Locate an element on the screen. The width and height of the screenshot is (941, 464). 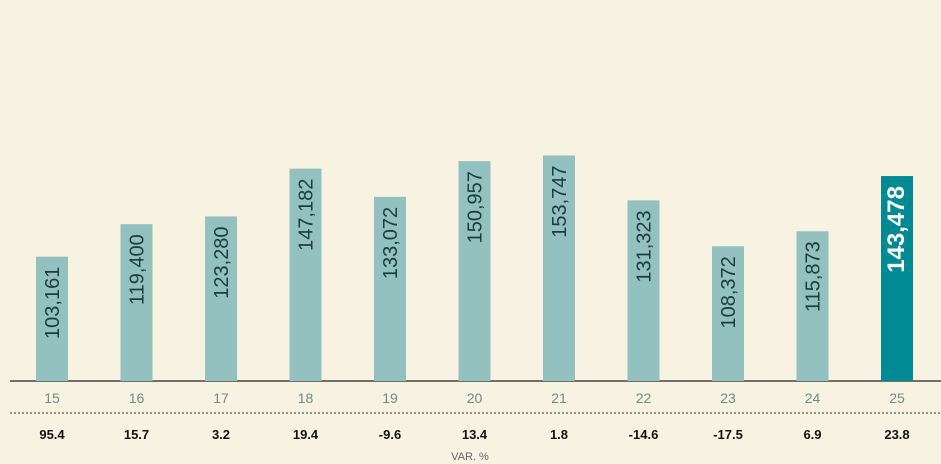
value-label-15: 103,161 is located at coordinates (53, 303).